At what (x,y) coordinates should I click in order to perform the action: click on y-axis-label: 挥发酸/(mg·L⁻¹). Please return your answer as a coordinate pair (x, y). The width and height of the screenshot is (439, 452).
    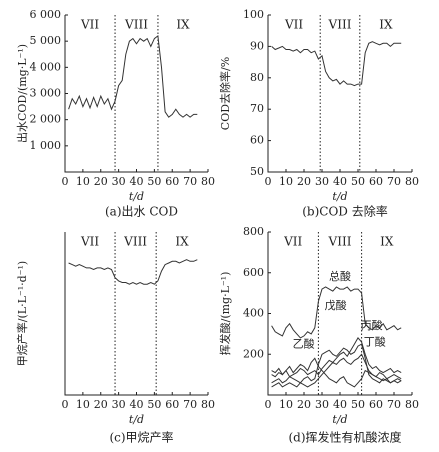
    Looking at the image, I should click on (225, 314).